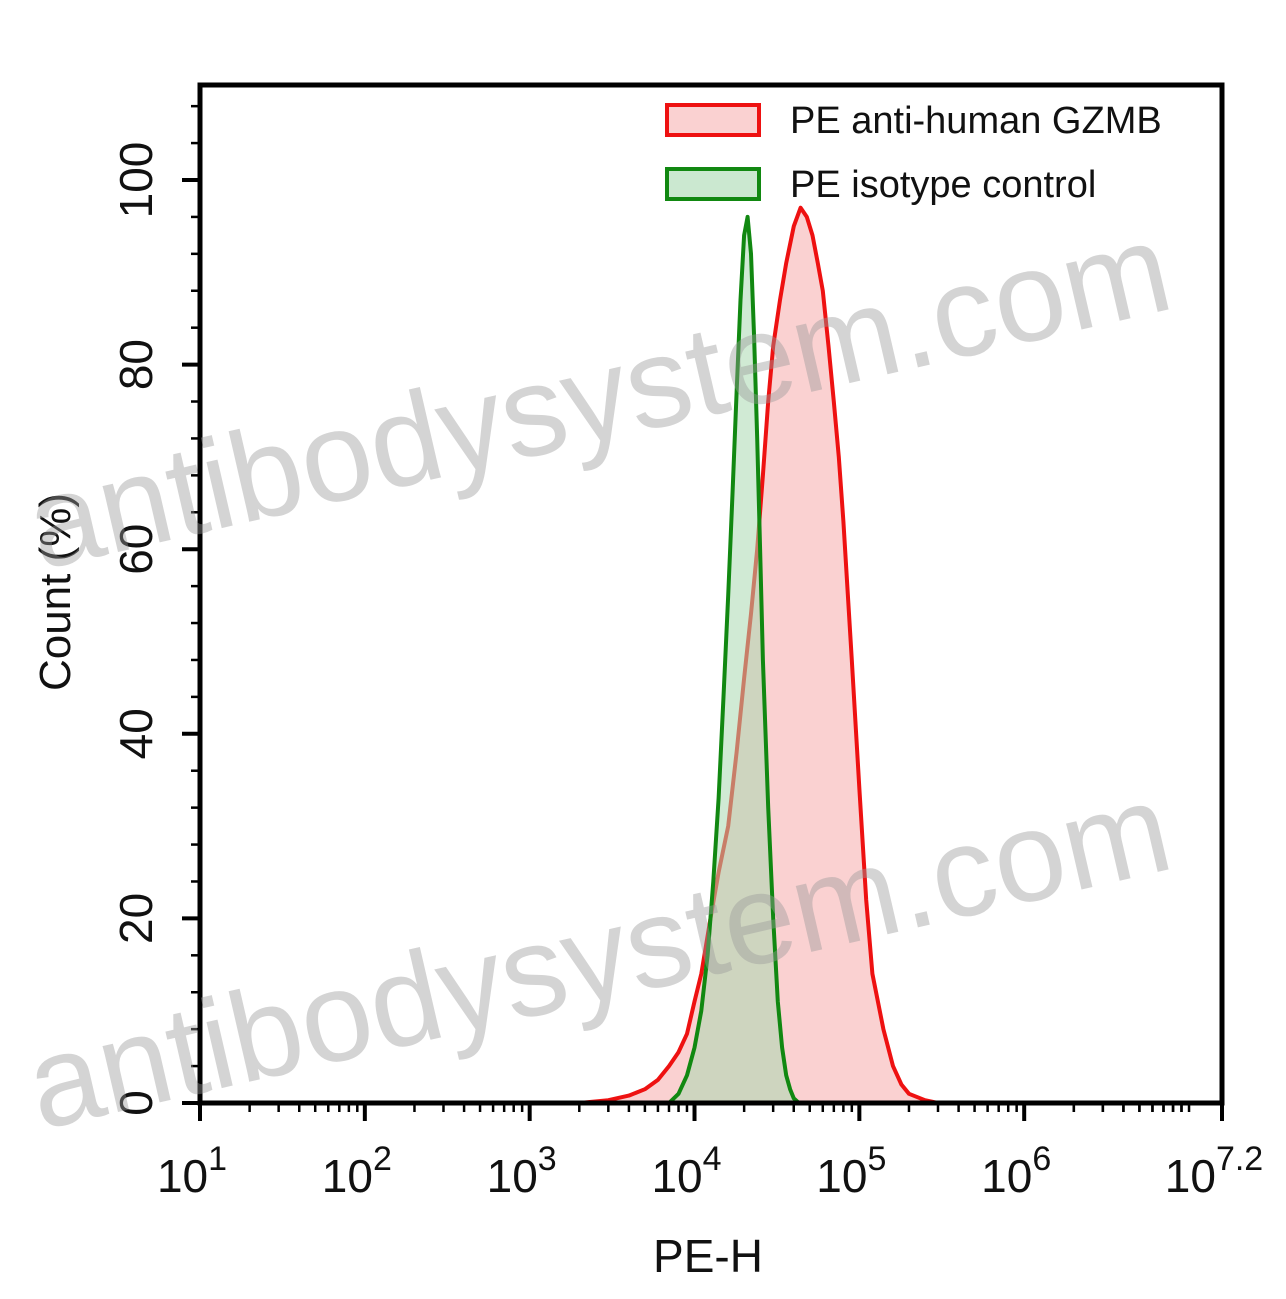 Image resolution: width=1286 pixels, height=1299 pixels. Describe the element at coordinates (1214, 1171) in the screenshot. I see `x-tick-label: 107.2` at that location.